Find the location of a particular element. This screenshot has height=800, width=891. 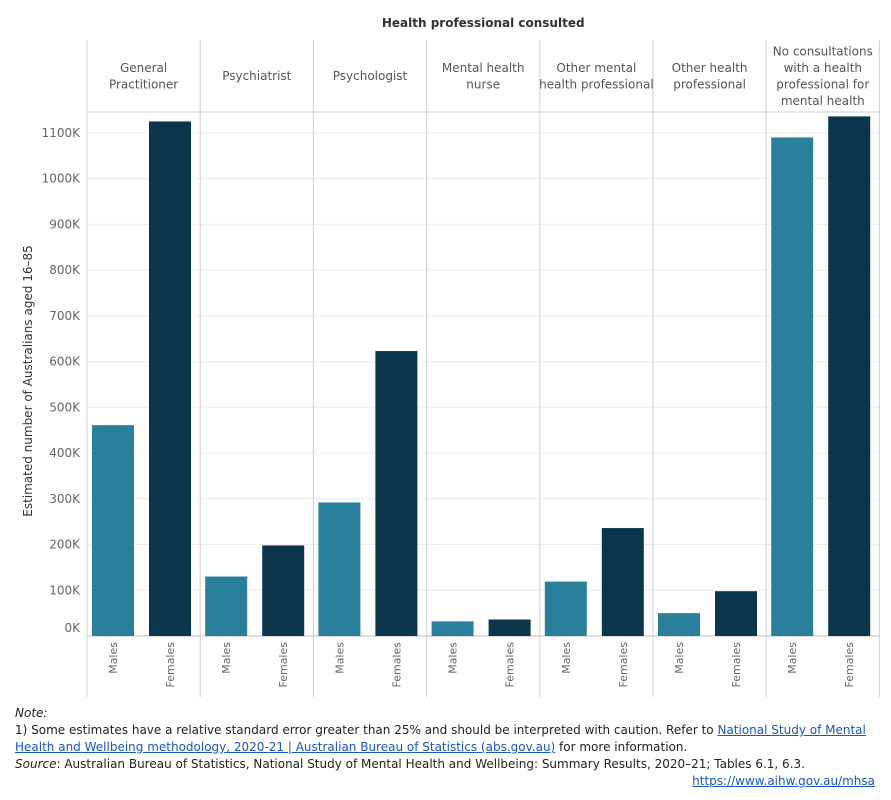

y-tick-label: 200K is located at coordinates (65, 545).